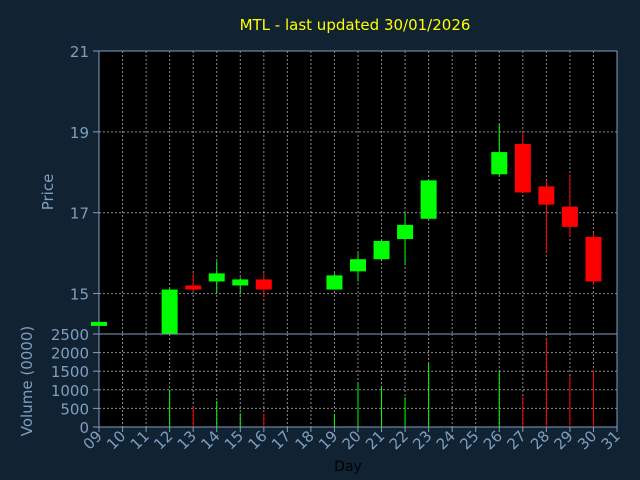  I want to click on volume-tick-label: 1500, so click(70, 372).